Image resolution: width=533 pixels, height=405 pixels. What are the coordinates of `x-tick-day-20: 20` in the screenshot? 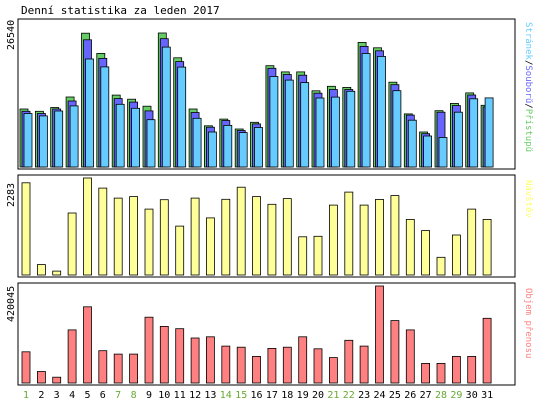 It's located at (318, 395).